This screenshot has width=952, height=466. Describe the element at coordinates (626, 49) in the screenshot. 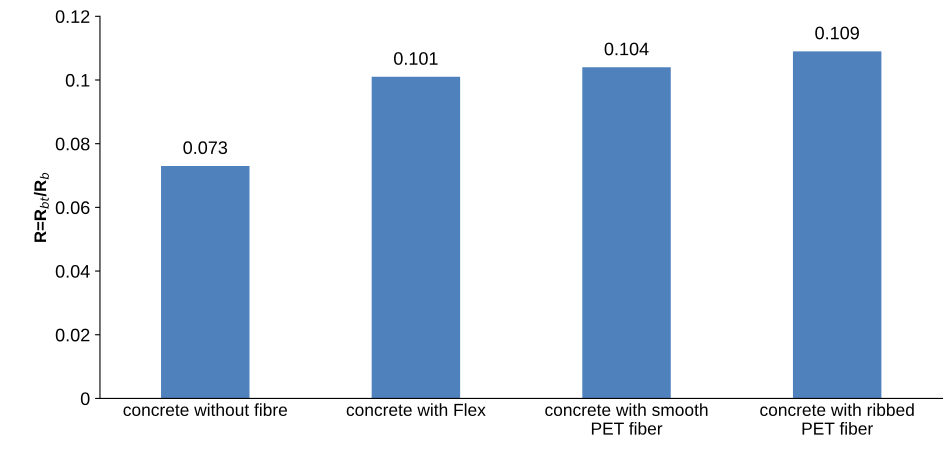

I see `data-label: 0.104` at that location.